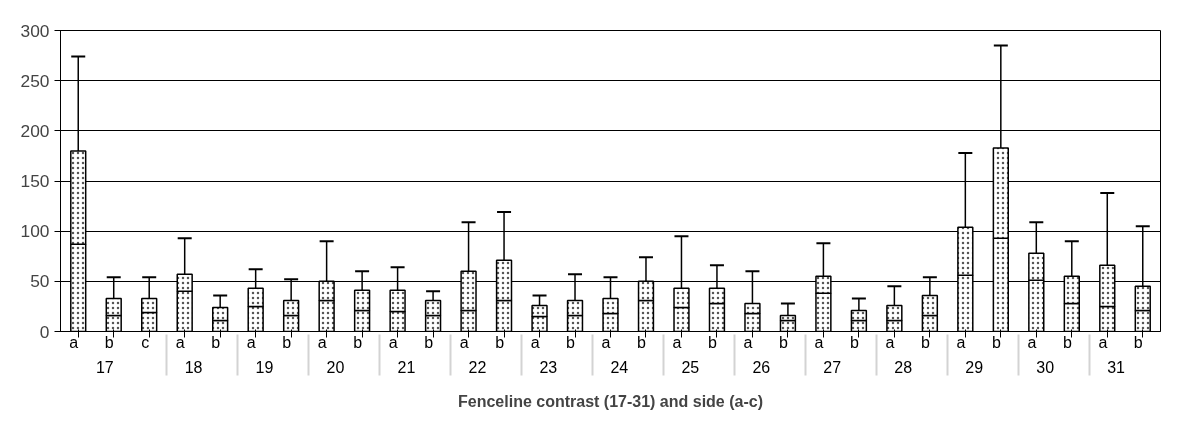  I want to click on text: 31, so click(1116, 367).